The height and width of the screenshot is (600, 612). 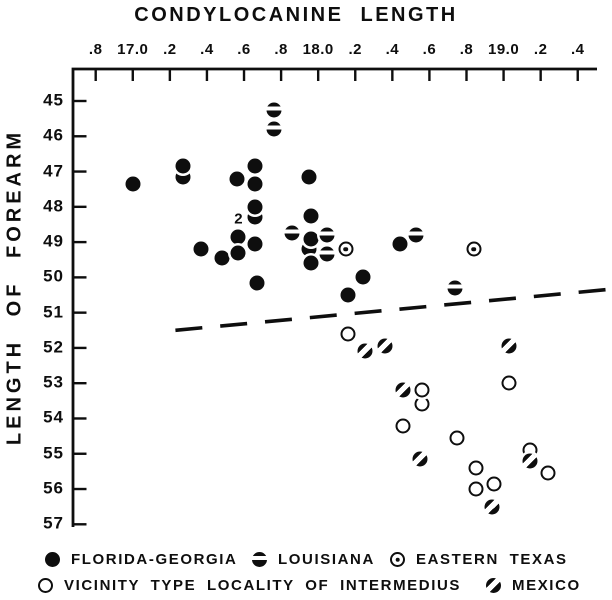 What do you see at coordinates (326, 559) in the screenshot?
I see `legend-label: LOUISIANA` at bounding box center [326, 559].